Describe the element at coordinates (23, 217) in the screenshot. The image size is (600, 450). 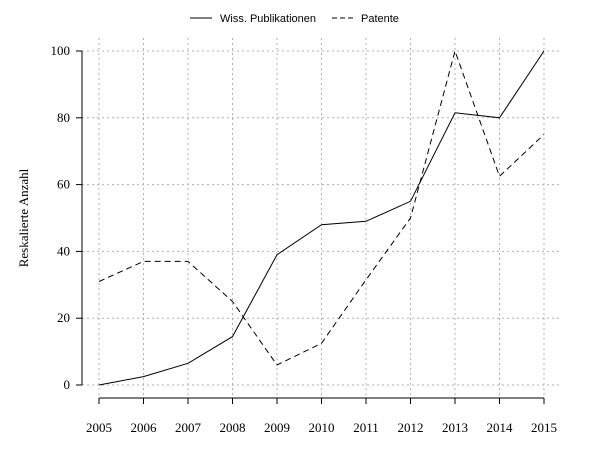
I see `y-axis-title: Reskalierte Anzahl` at that location.